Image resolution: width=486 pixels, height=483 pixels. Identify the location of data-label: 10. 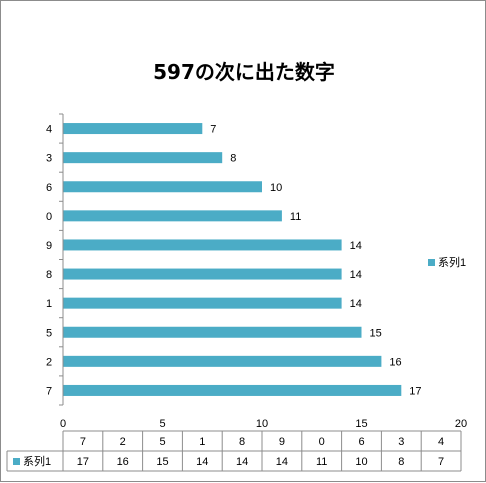
(276, 188).